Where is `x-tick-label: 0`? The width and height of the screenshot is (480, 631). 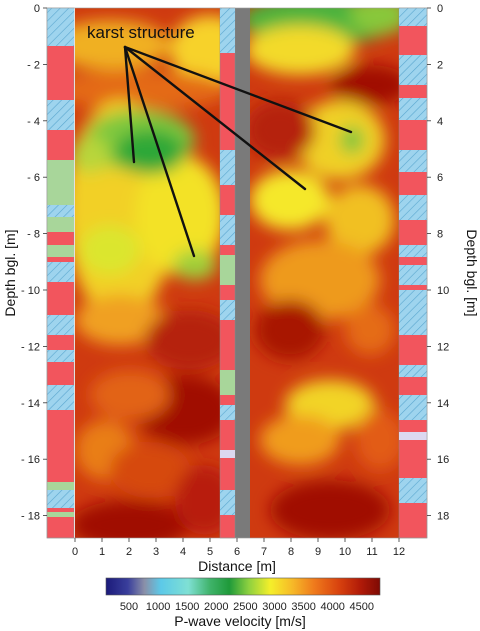 x-tick-label: 0 is located at coordinates (75, 552).